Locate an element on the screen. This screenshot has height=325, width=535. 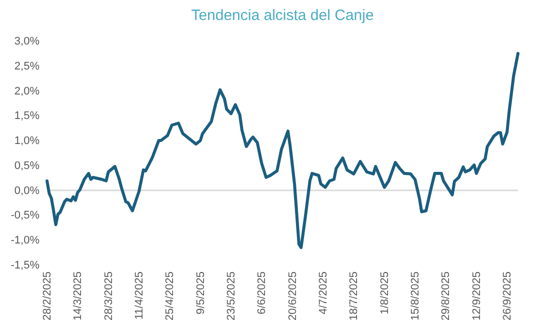
y-tick-label: 0,0% is located at coordinates (27, 190).